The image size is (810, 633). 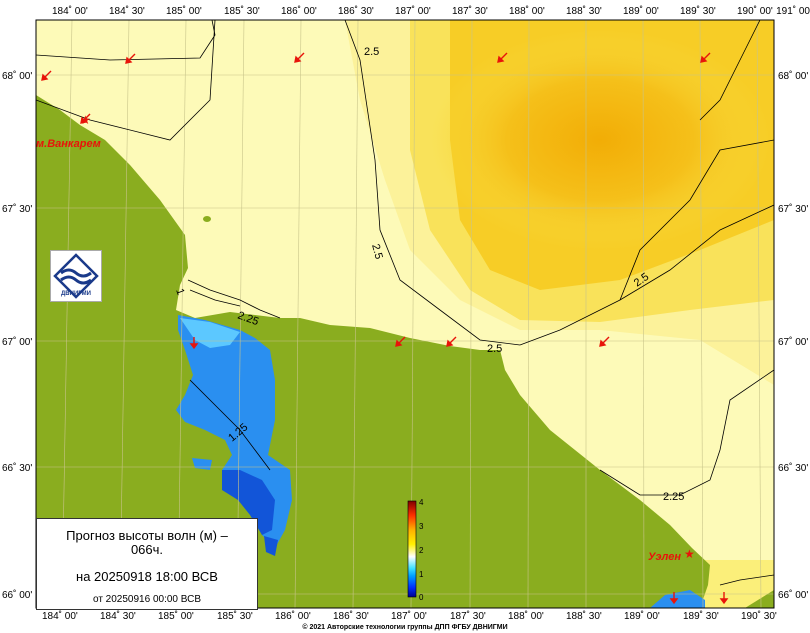 I want to click on colorbar-tick: 1, so click(x=421, y=574).